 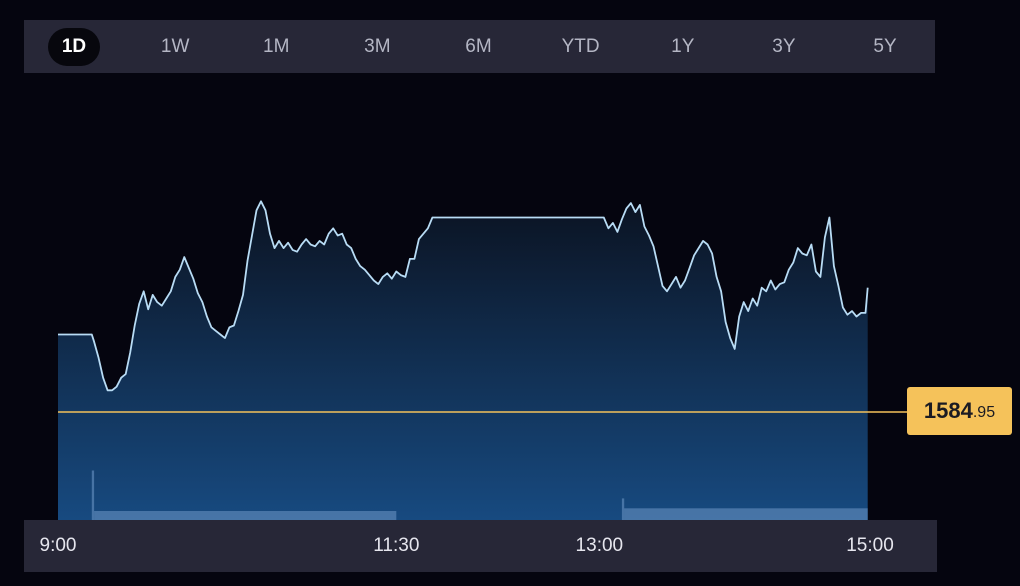 I want to click on tab-1y: 1Y, so click(x=683, y=46).